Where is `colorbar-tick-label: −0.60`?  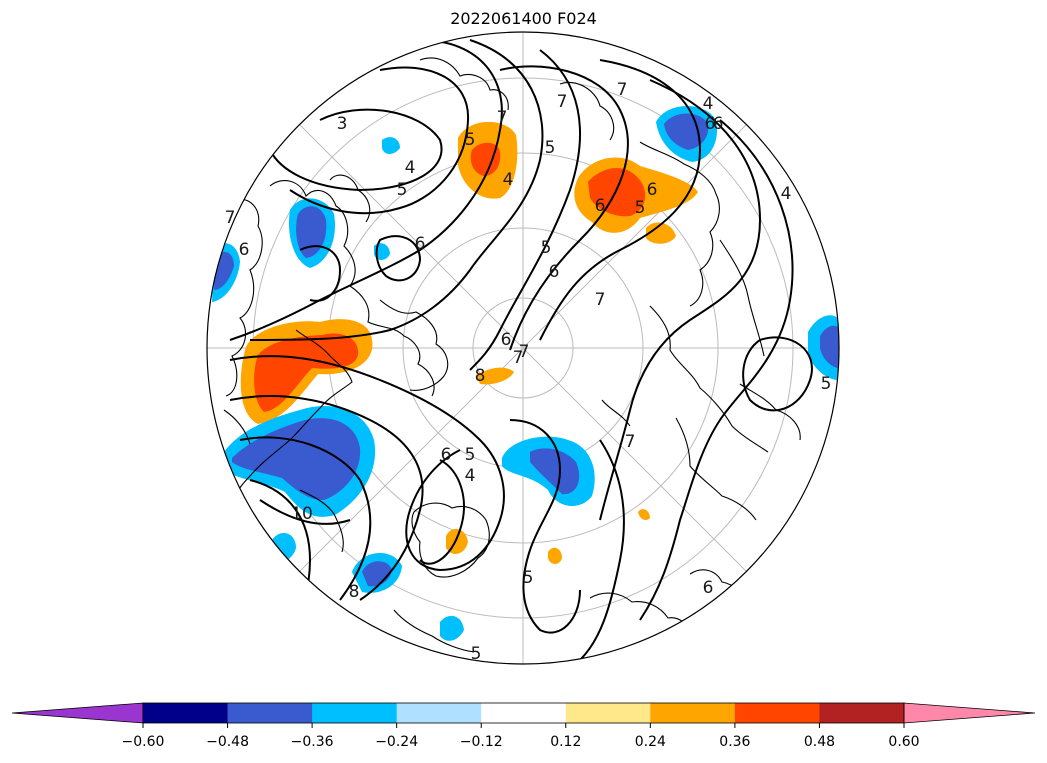 colorbar-tick-label: −0.60 is located at coordinates (143, 742).